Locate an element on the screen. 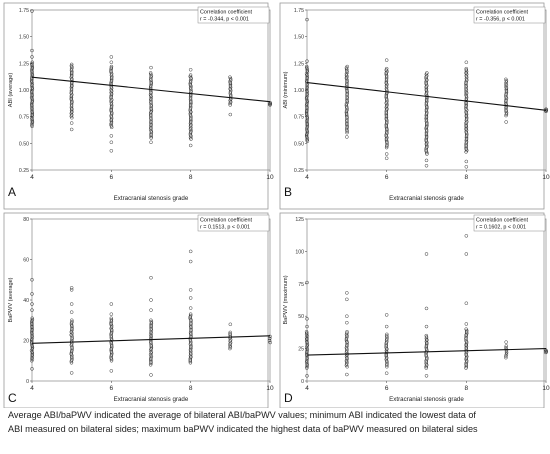  y-tick-label: 60 is located at coordinates (26, 261).